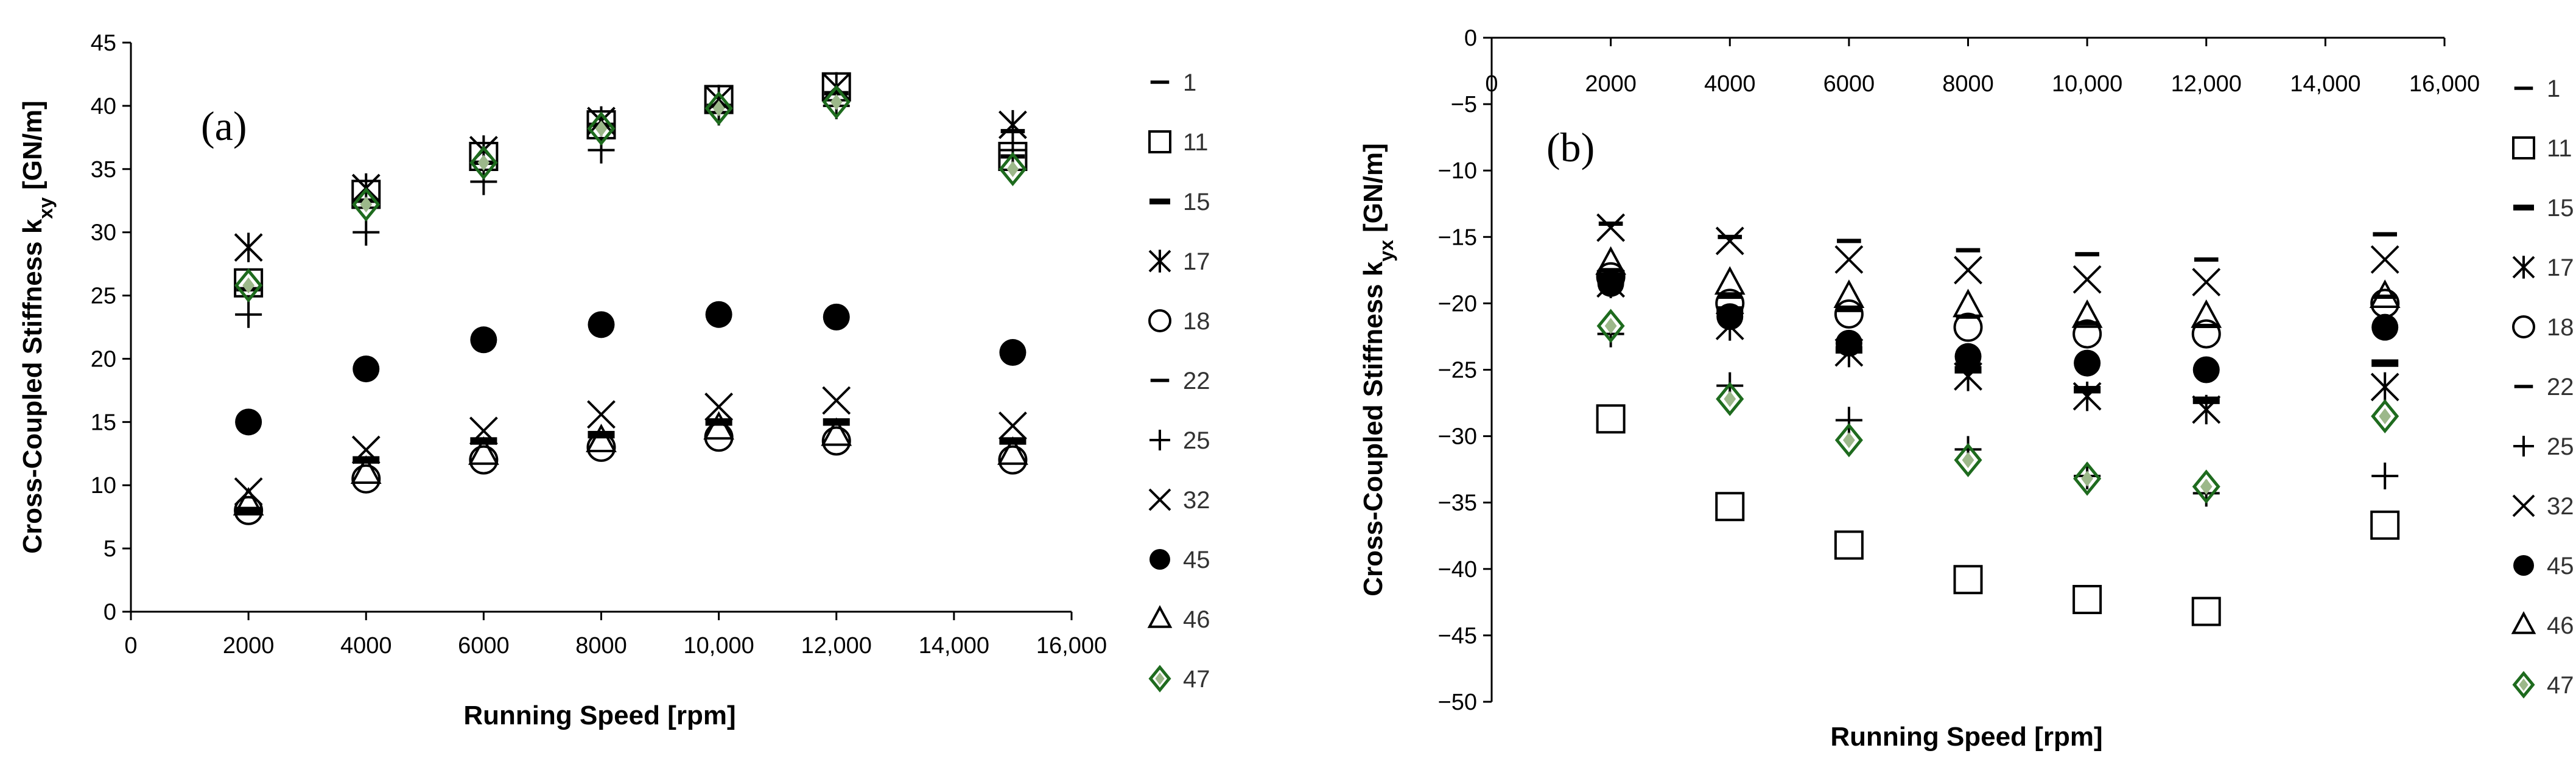 The height and width of the screenshot is (759, 2576). Describe the element at coordinates (1457, 636) in the screenshot. I see `y-tick-label: −45` at that location.